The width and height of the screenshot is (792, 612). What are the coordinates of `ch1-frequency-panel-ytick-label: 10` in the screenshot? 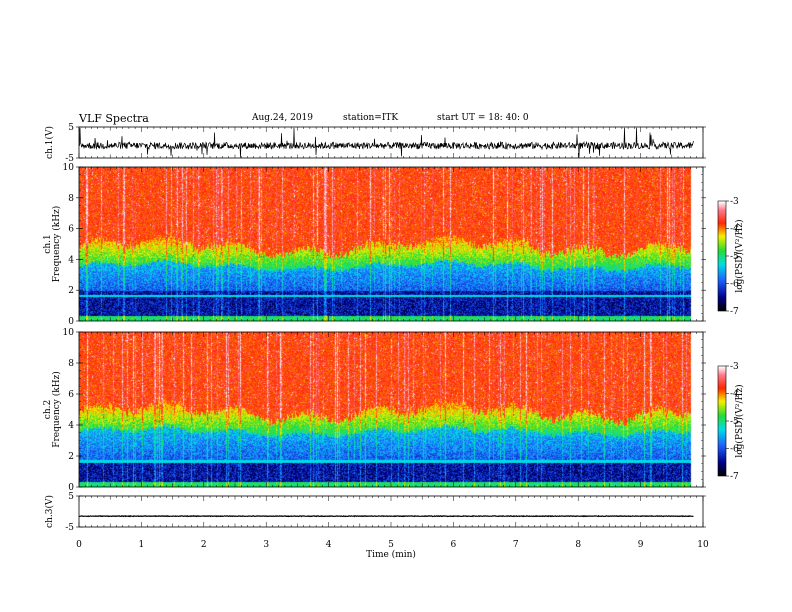 It's located at (69, 168).